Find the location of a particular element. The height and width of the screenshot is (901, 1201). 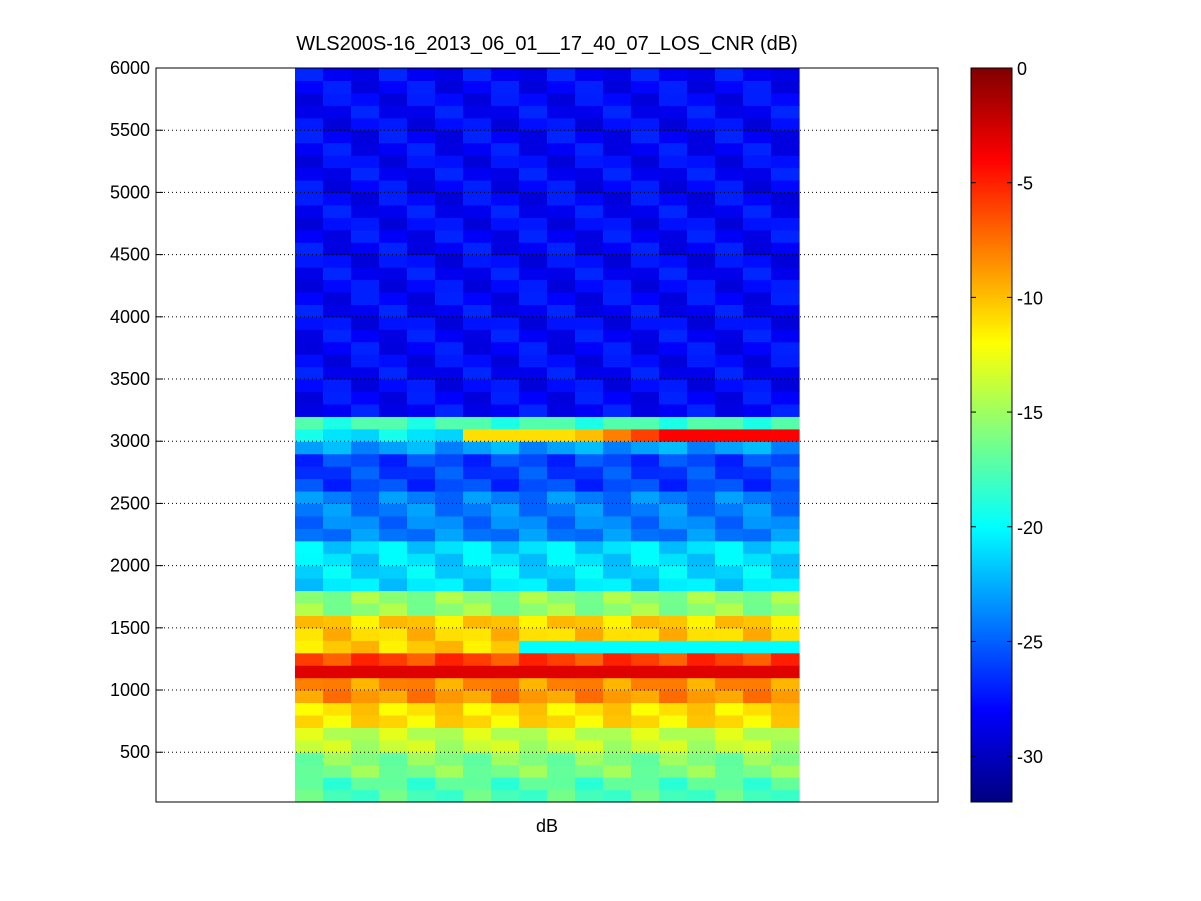

y-tick-label: 5500 is located at coordinates (130, 130).